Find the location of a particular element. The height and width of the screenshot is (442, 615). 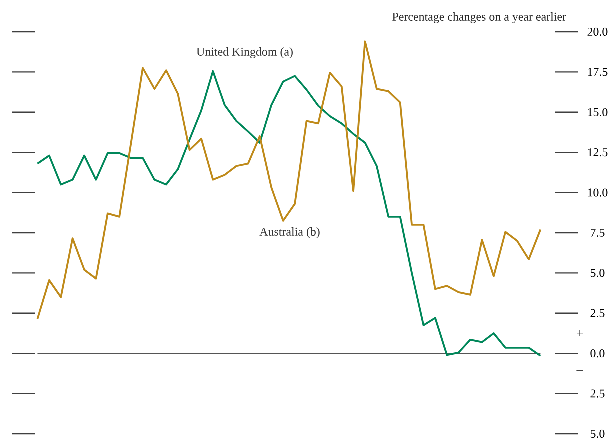

series-label: Australia (b) is located at coordinates (290, 233).